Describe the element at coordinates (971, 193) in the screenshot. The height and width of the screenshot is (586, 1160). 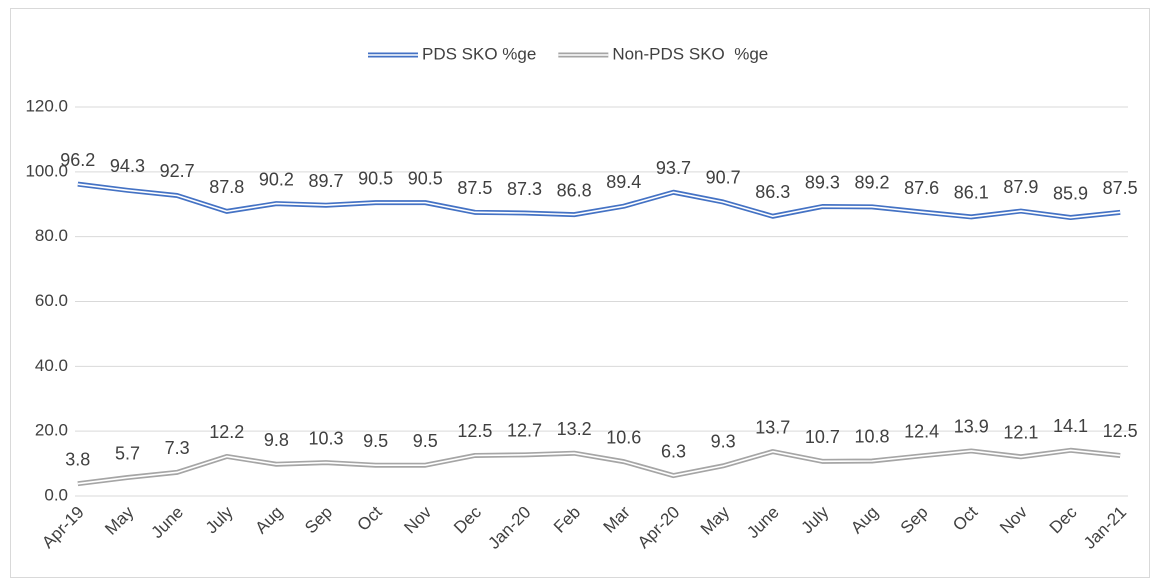
I see `data-label: 86.1` at that location.